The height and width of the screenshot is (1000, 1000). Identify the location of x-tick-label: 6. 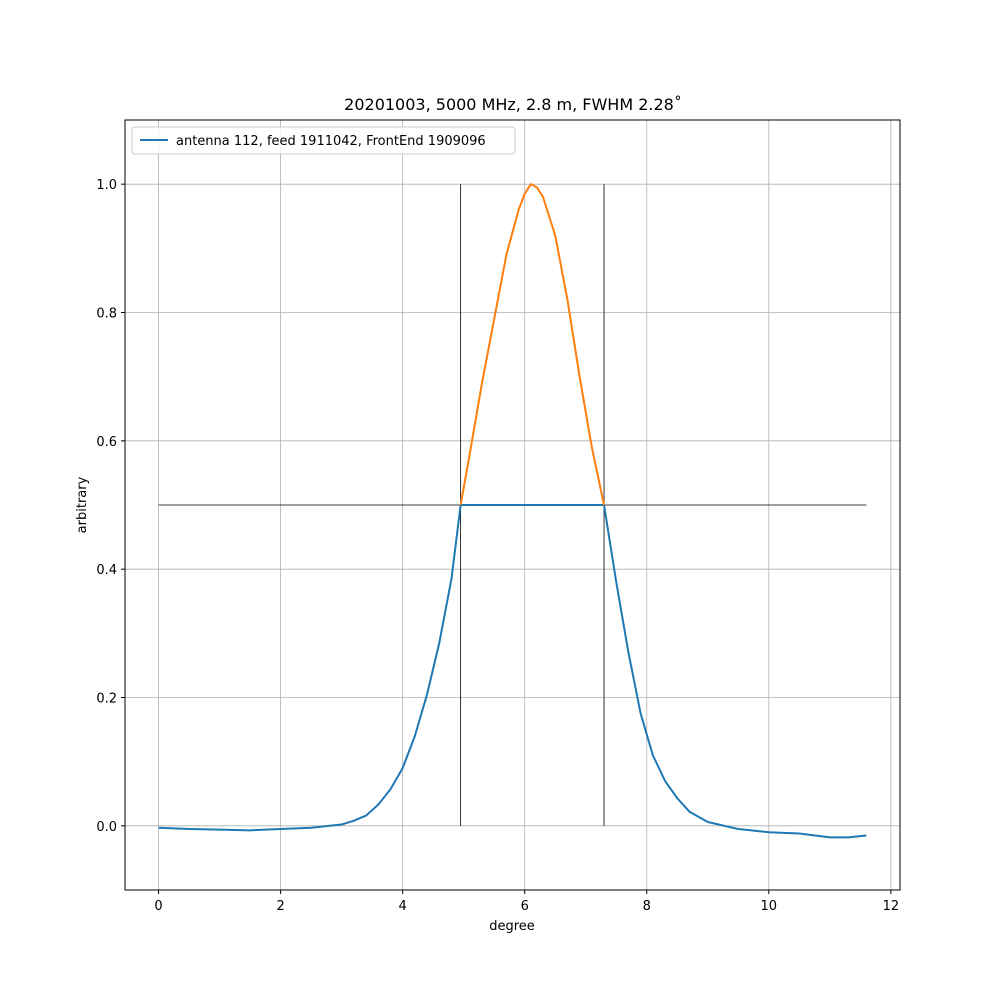
(525, 906).